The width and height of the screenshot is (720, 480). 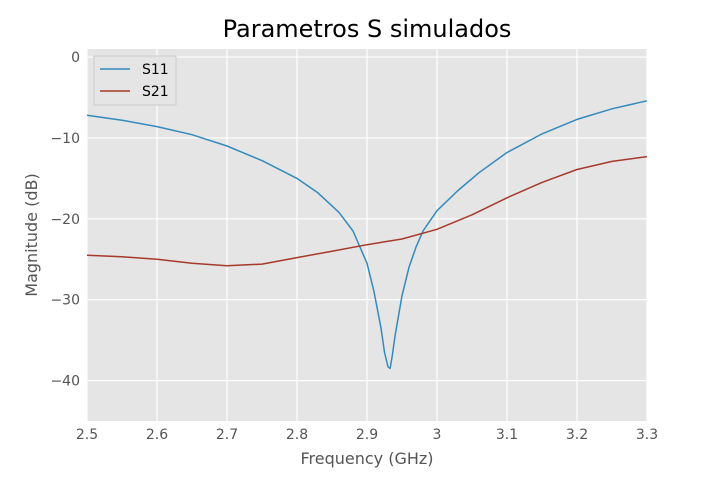 I want to click on x-tick-label: 3.3, so click(x=647, y=435).